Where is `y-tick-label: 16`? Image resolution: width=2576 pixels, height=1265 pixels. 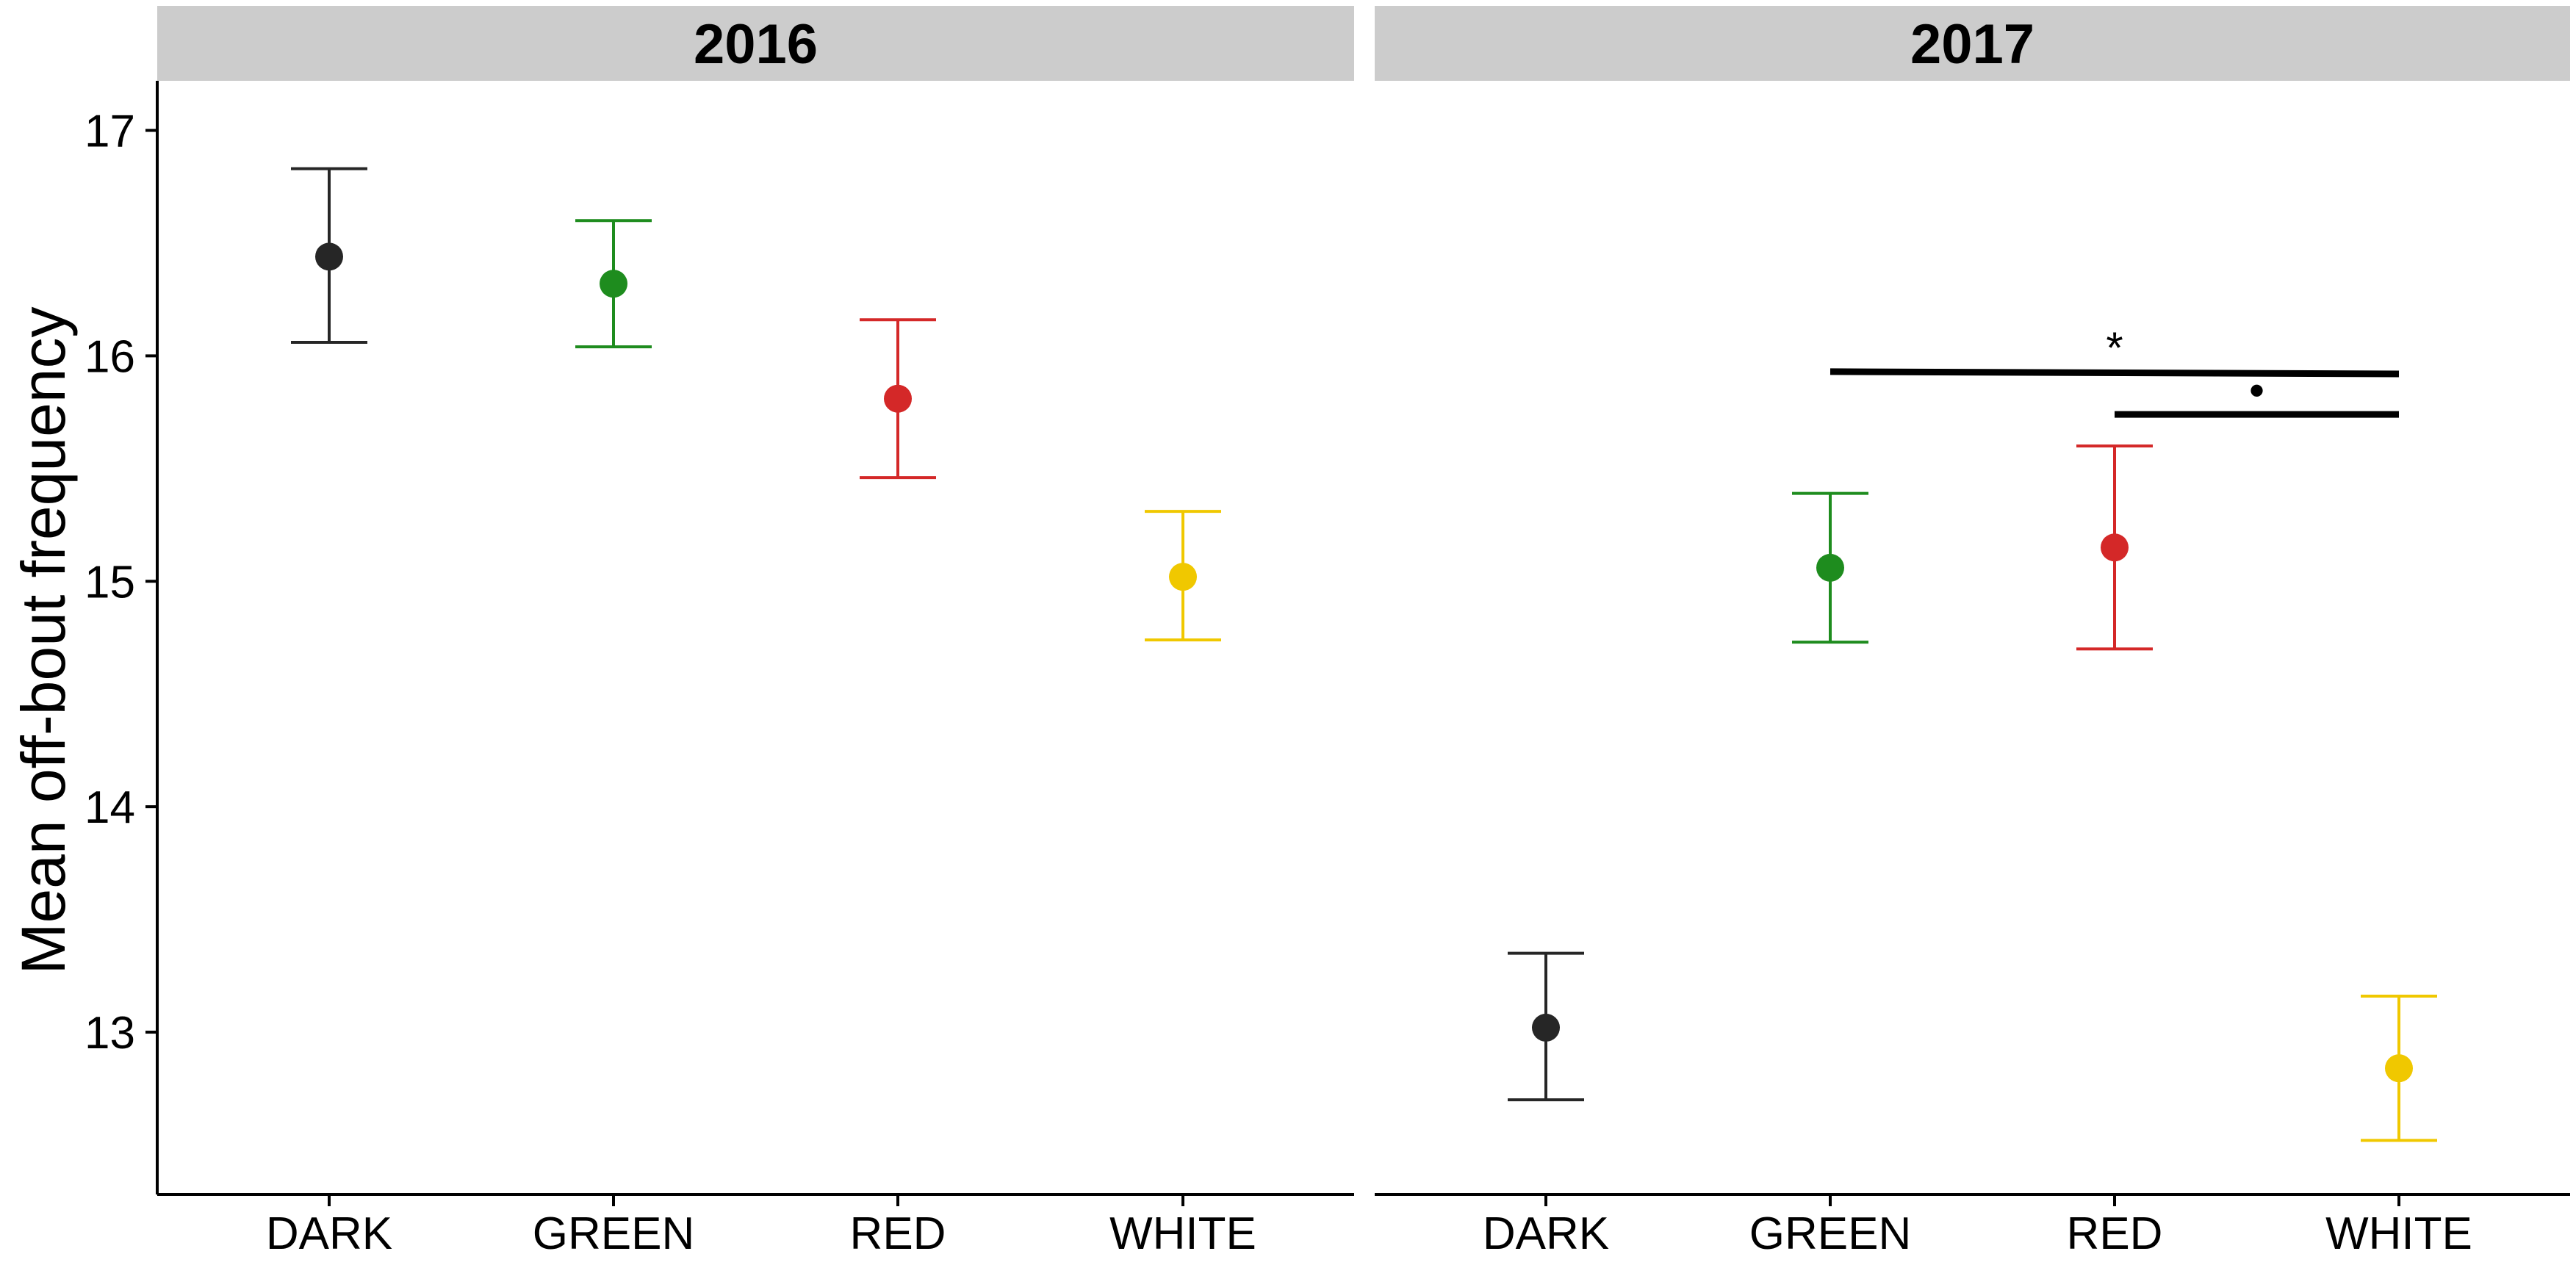
y-tick-label: 16 is located at coordinates (109, 356).